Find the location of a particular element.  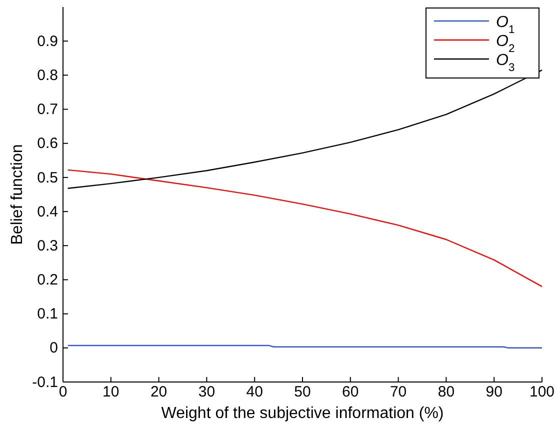

y-tick-label: 0.1 is located at coordinates (47, 314).